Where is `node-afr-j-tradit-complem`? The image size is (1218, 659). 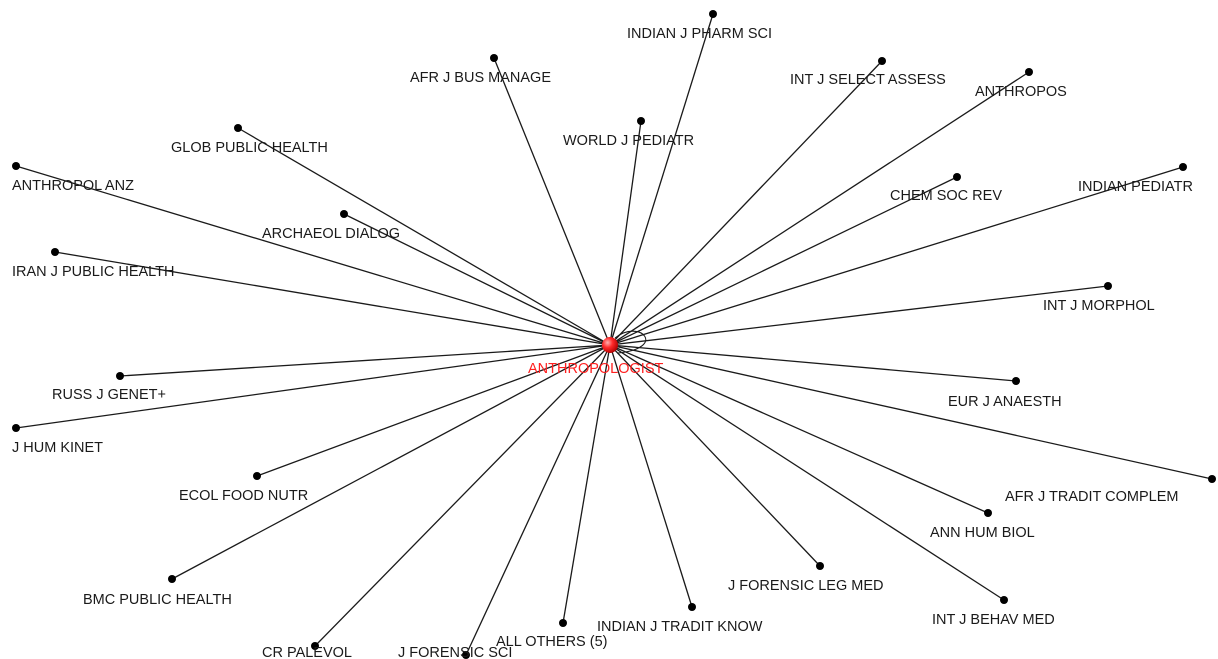 node-afr-j-tradit-complem is located at coordinates (1212, 479).